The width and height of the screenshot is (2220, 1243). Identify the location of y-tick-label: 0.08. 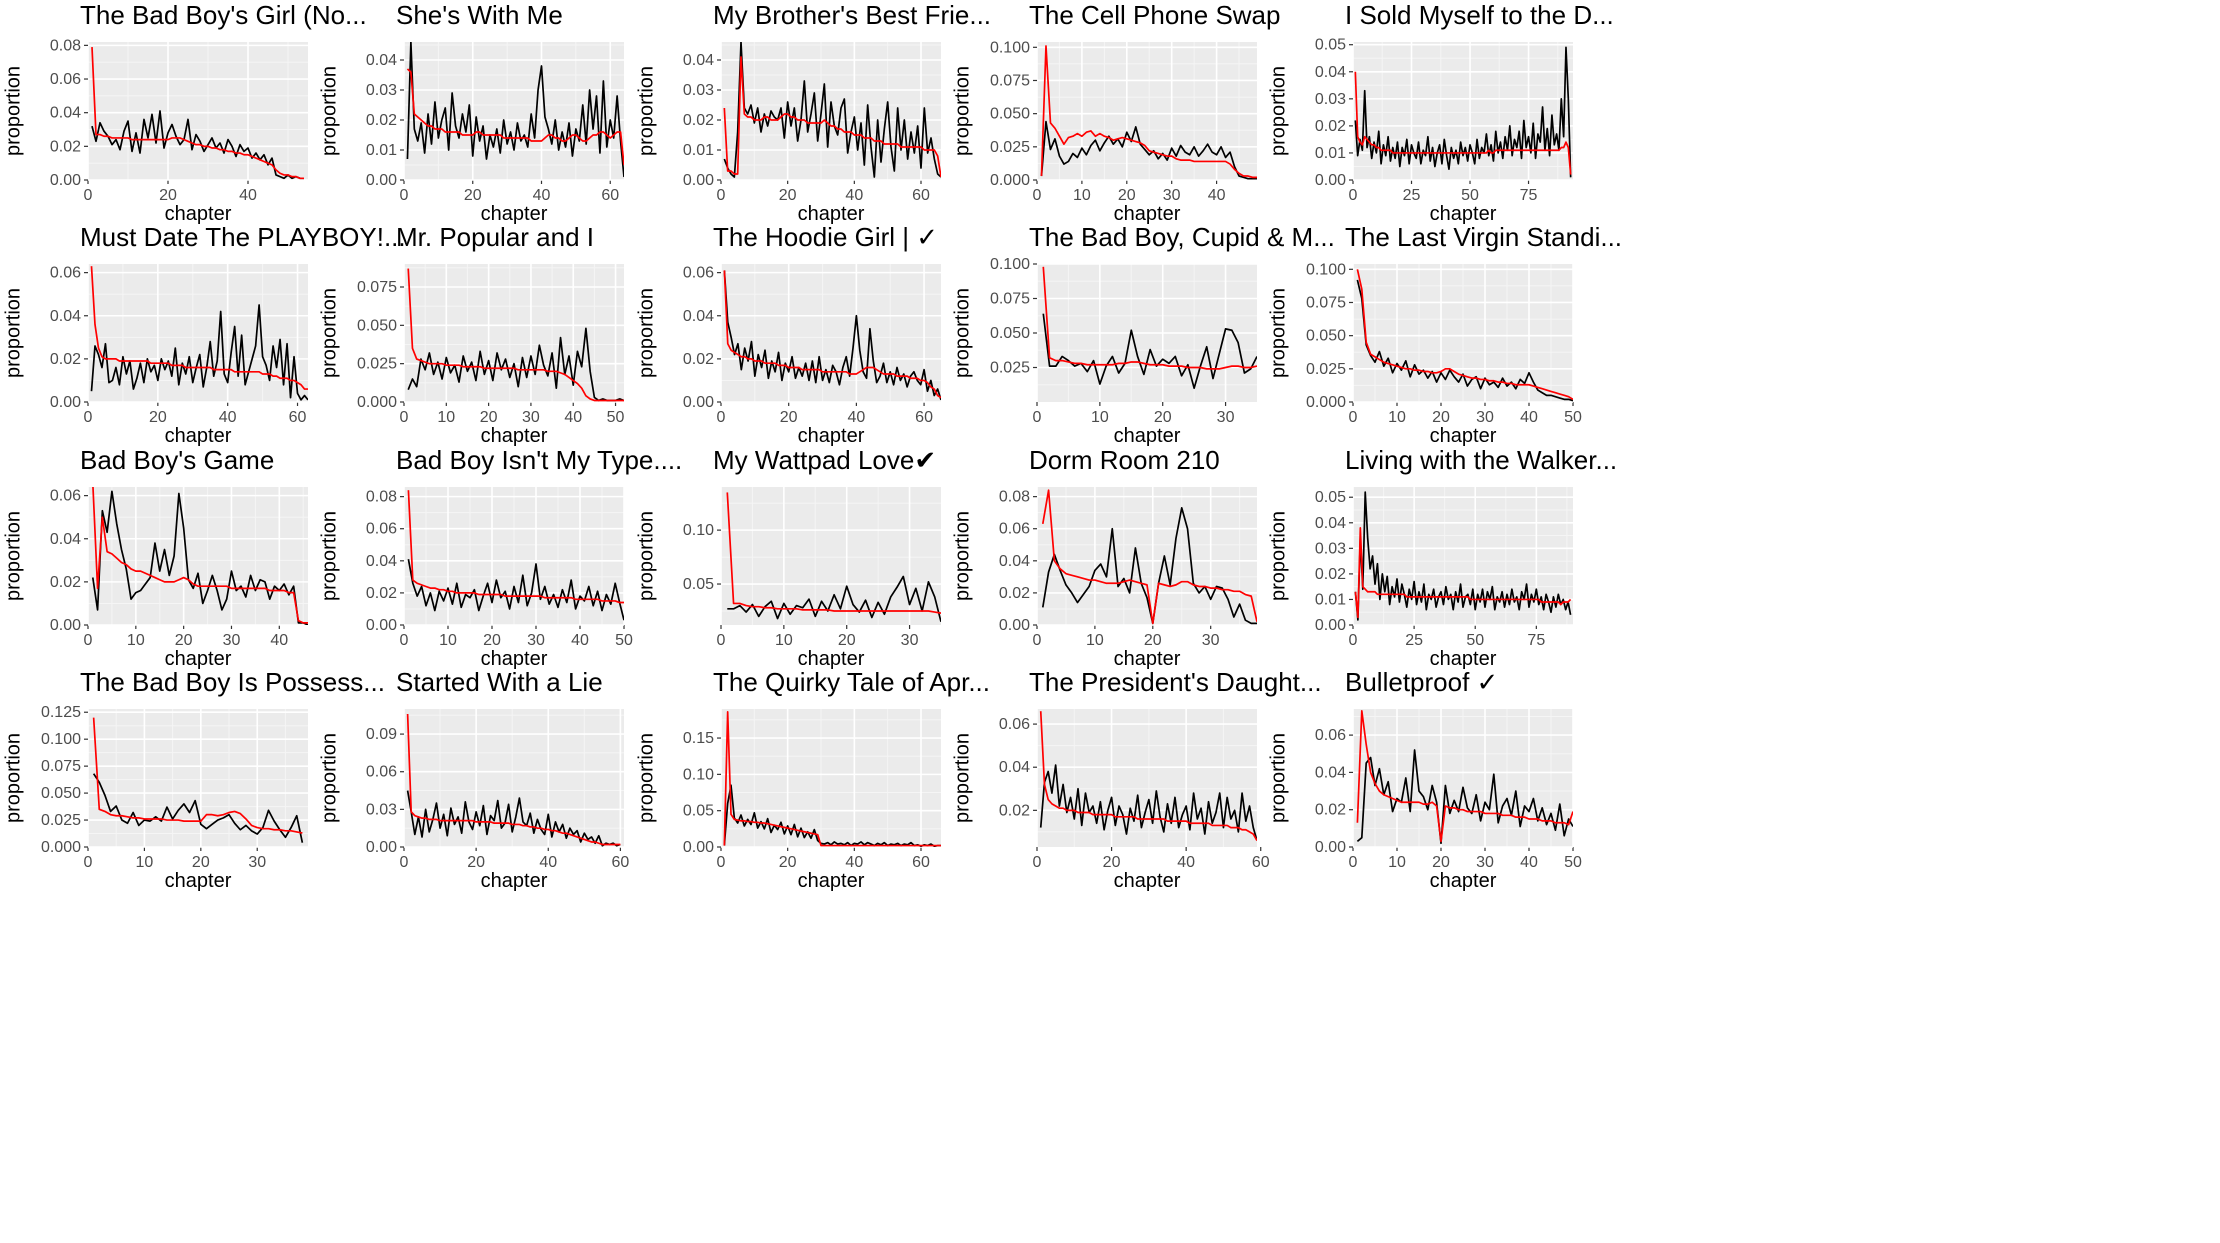
(65, 45).